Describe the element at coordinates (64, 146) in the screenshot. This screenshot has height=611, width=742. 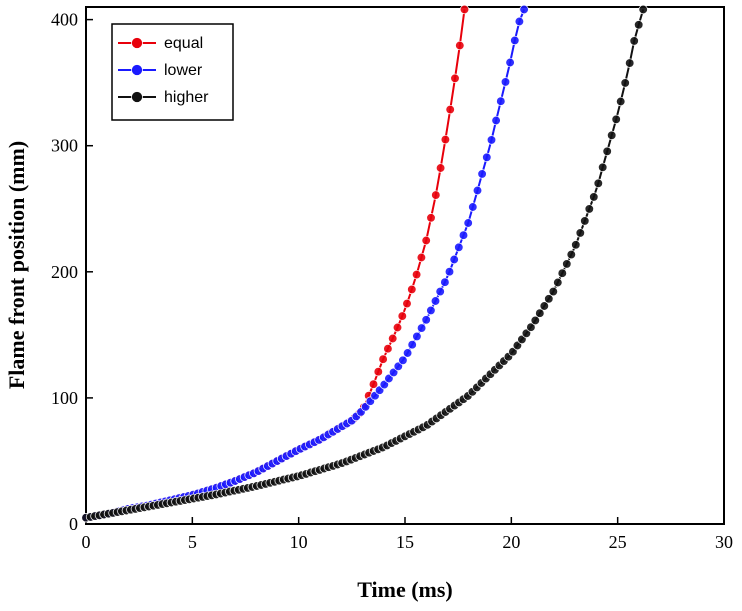
I see `y-tick-label: 300` at that location.